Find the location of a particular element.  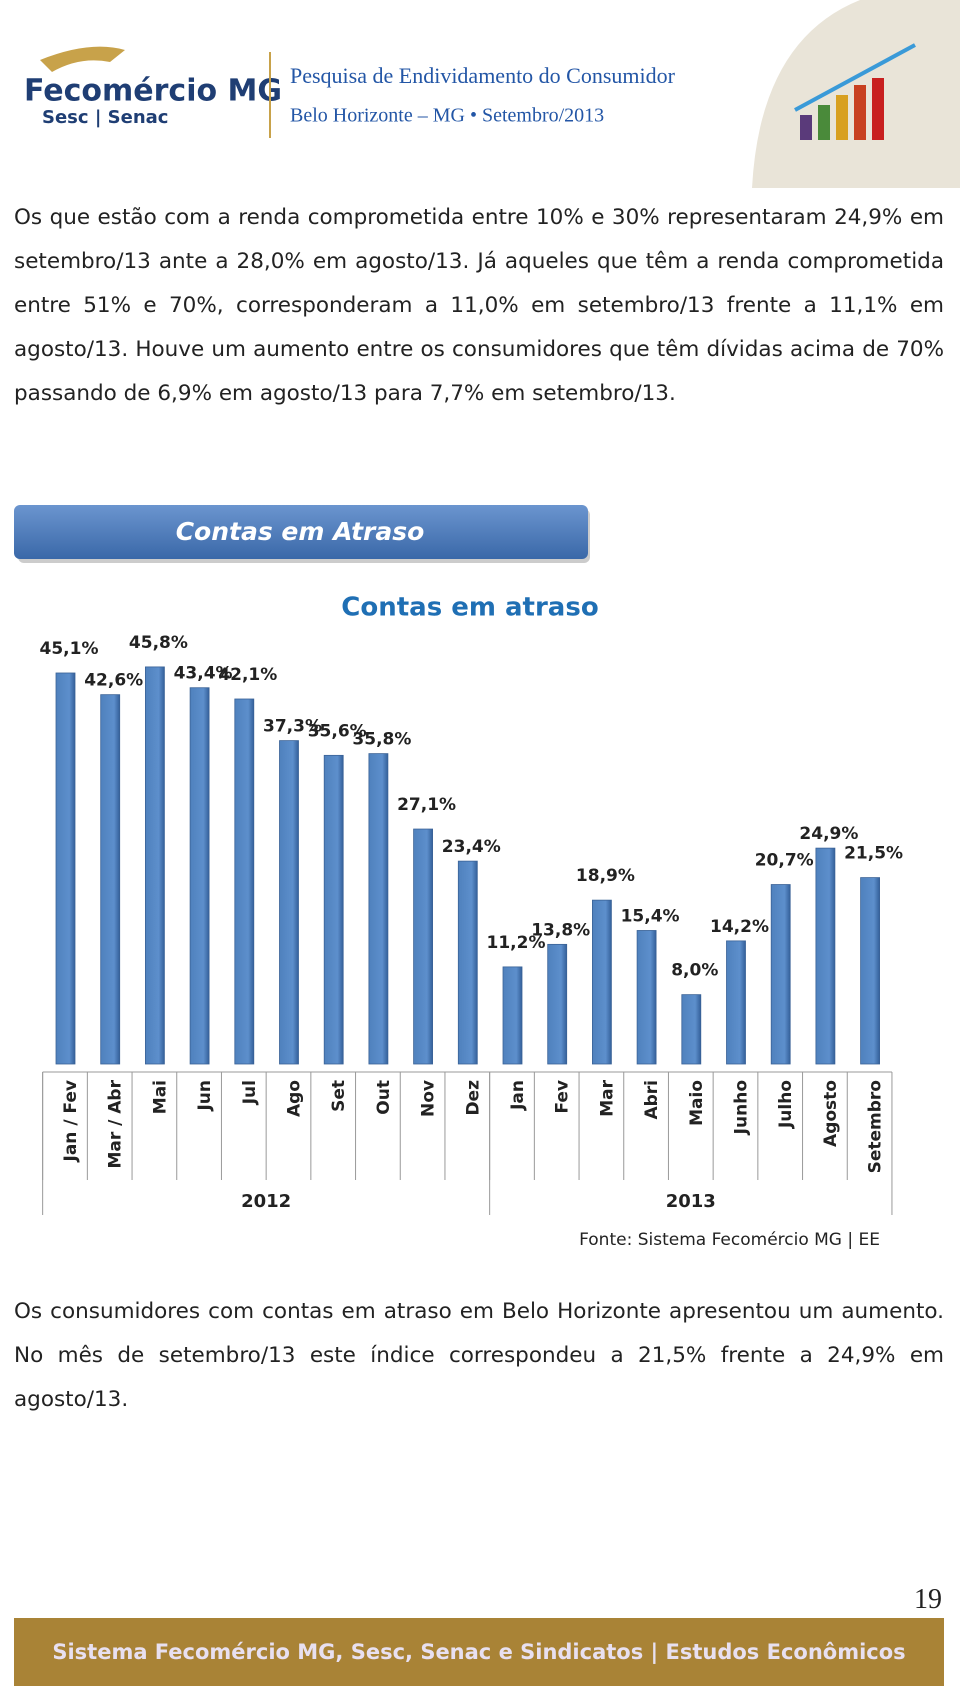

data-label: 24,9% is located at coordinates (828, 834).